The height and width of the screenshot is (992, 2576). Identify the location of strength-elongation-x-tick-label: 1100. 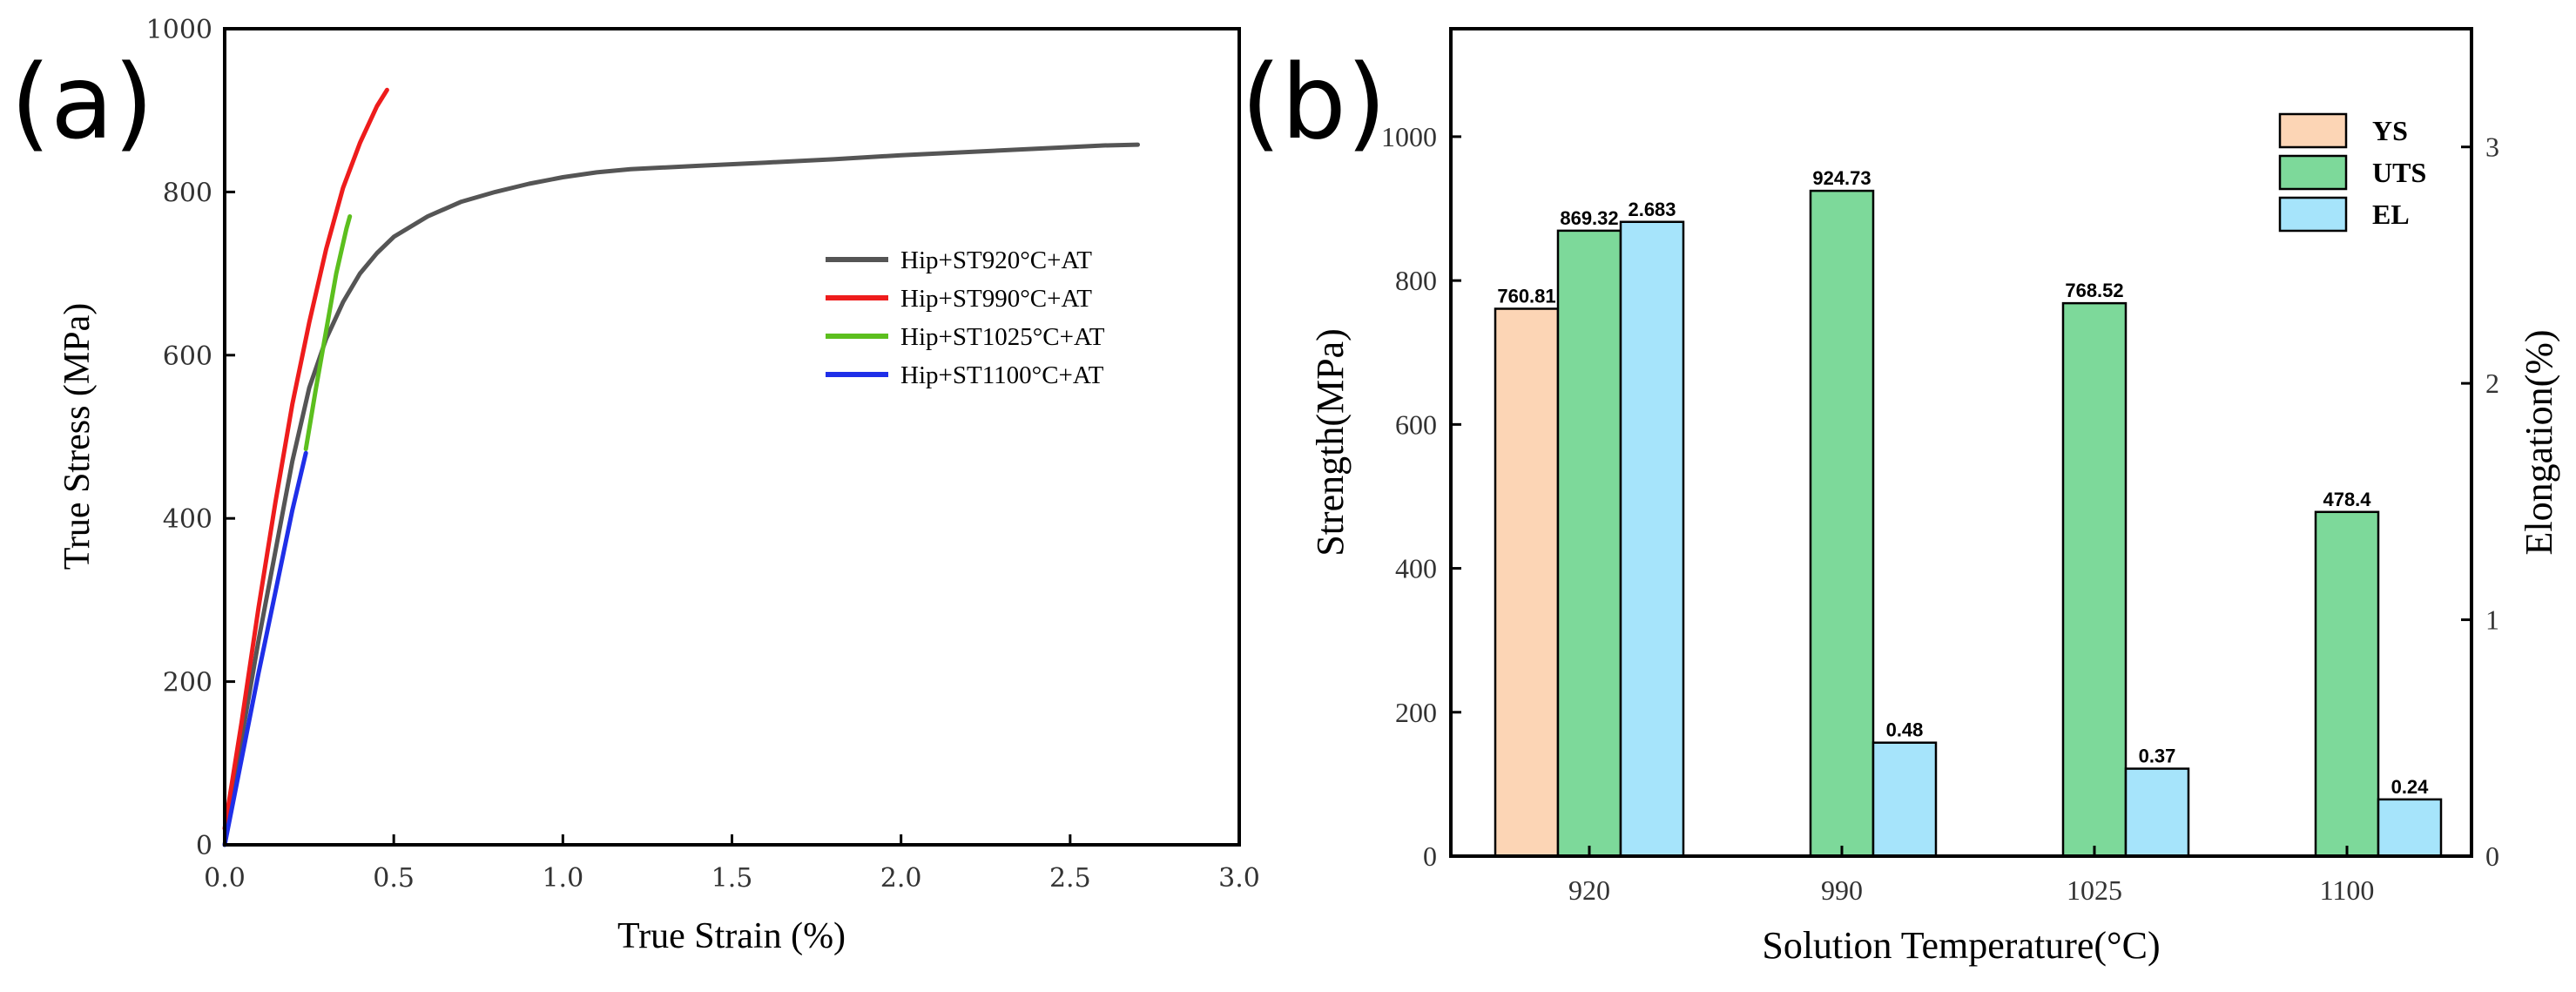
(2347, 890).